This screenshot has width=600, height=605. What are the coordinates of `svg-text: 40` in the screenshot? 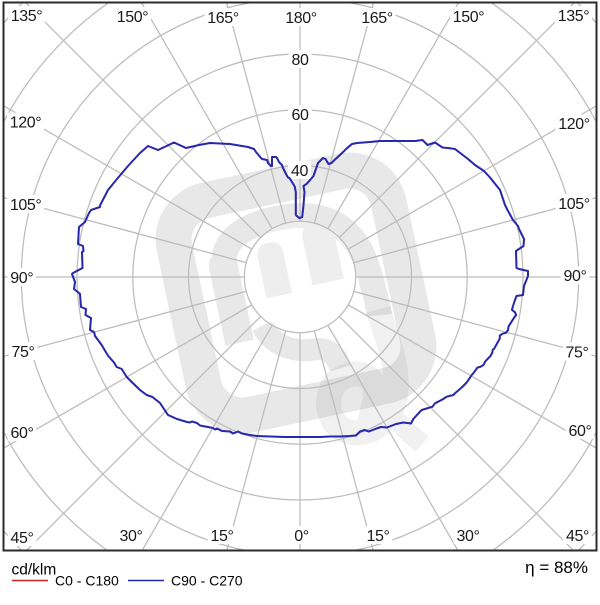 It's located at (299, 171).